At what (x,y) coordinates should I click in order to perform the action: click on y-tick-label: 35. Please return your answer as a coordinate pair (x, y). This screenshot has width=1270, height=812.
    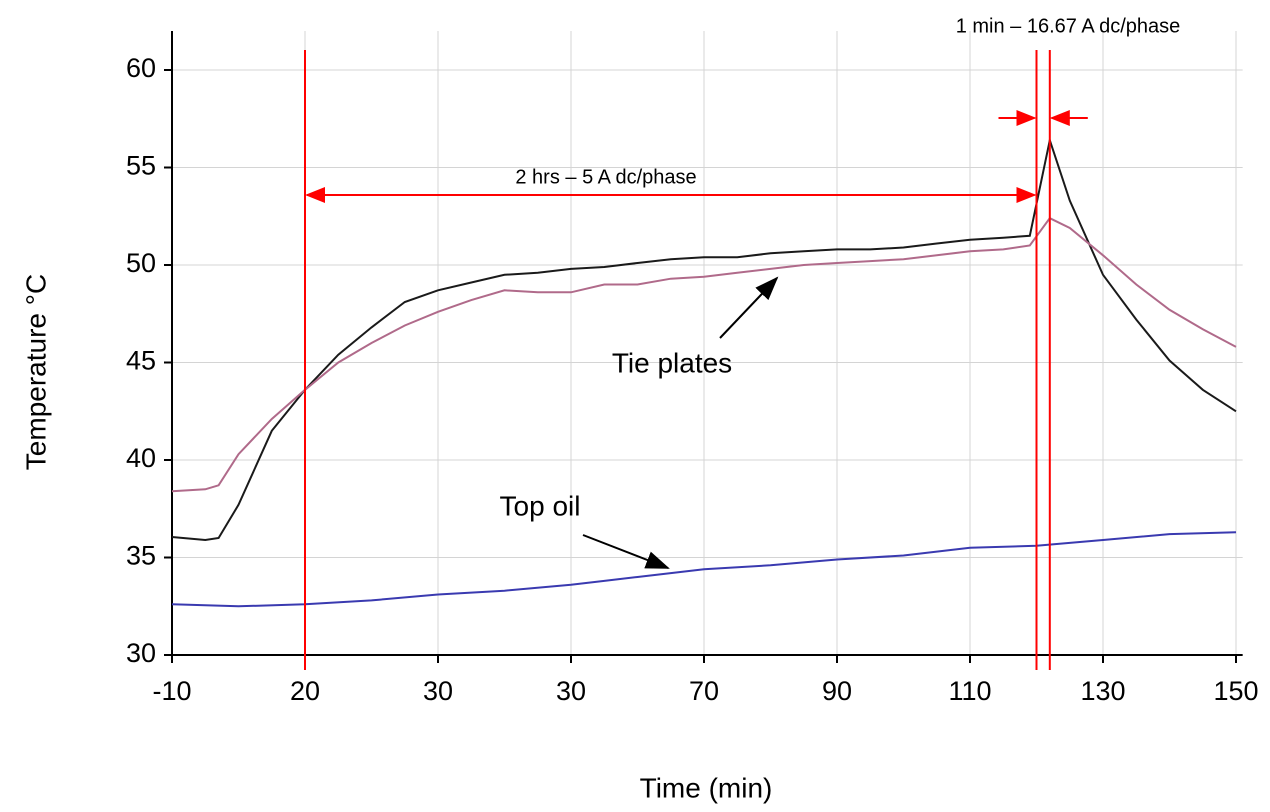
    Looking at the image, I should click on (141, 556).